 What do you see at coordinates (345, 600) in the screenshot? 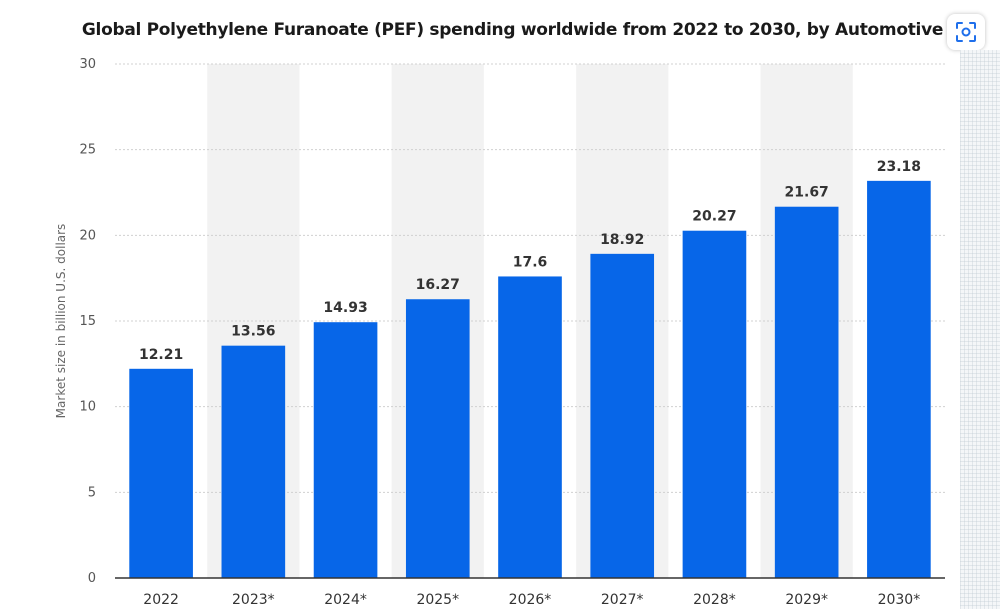
I see `x-tick-label: 2024*` at bounding box center [345, 600].